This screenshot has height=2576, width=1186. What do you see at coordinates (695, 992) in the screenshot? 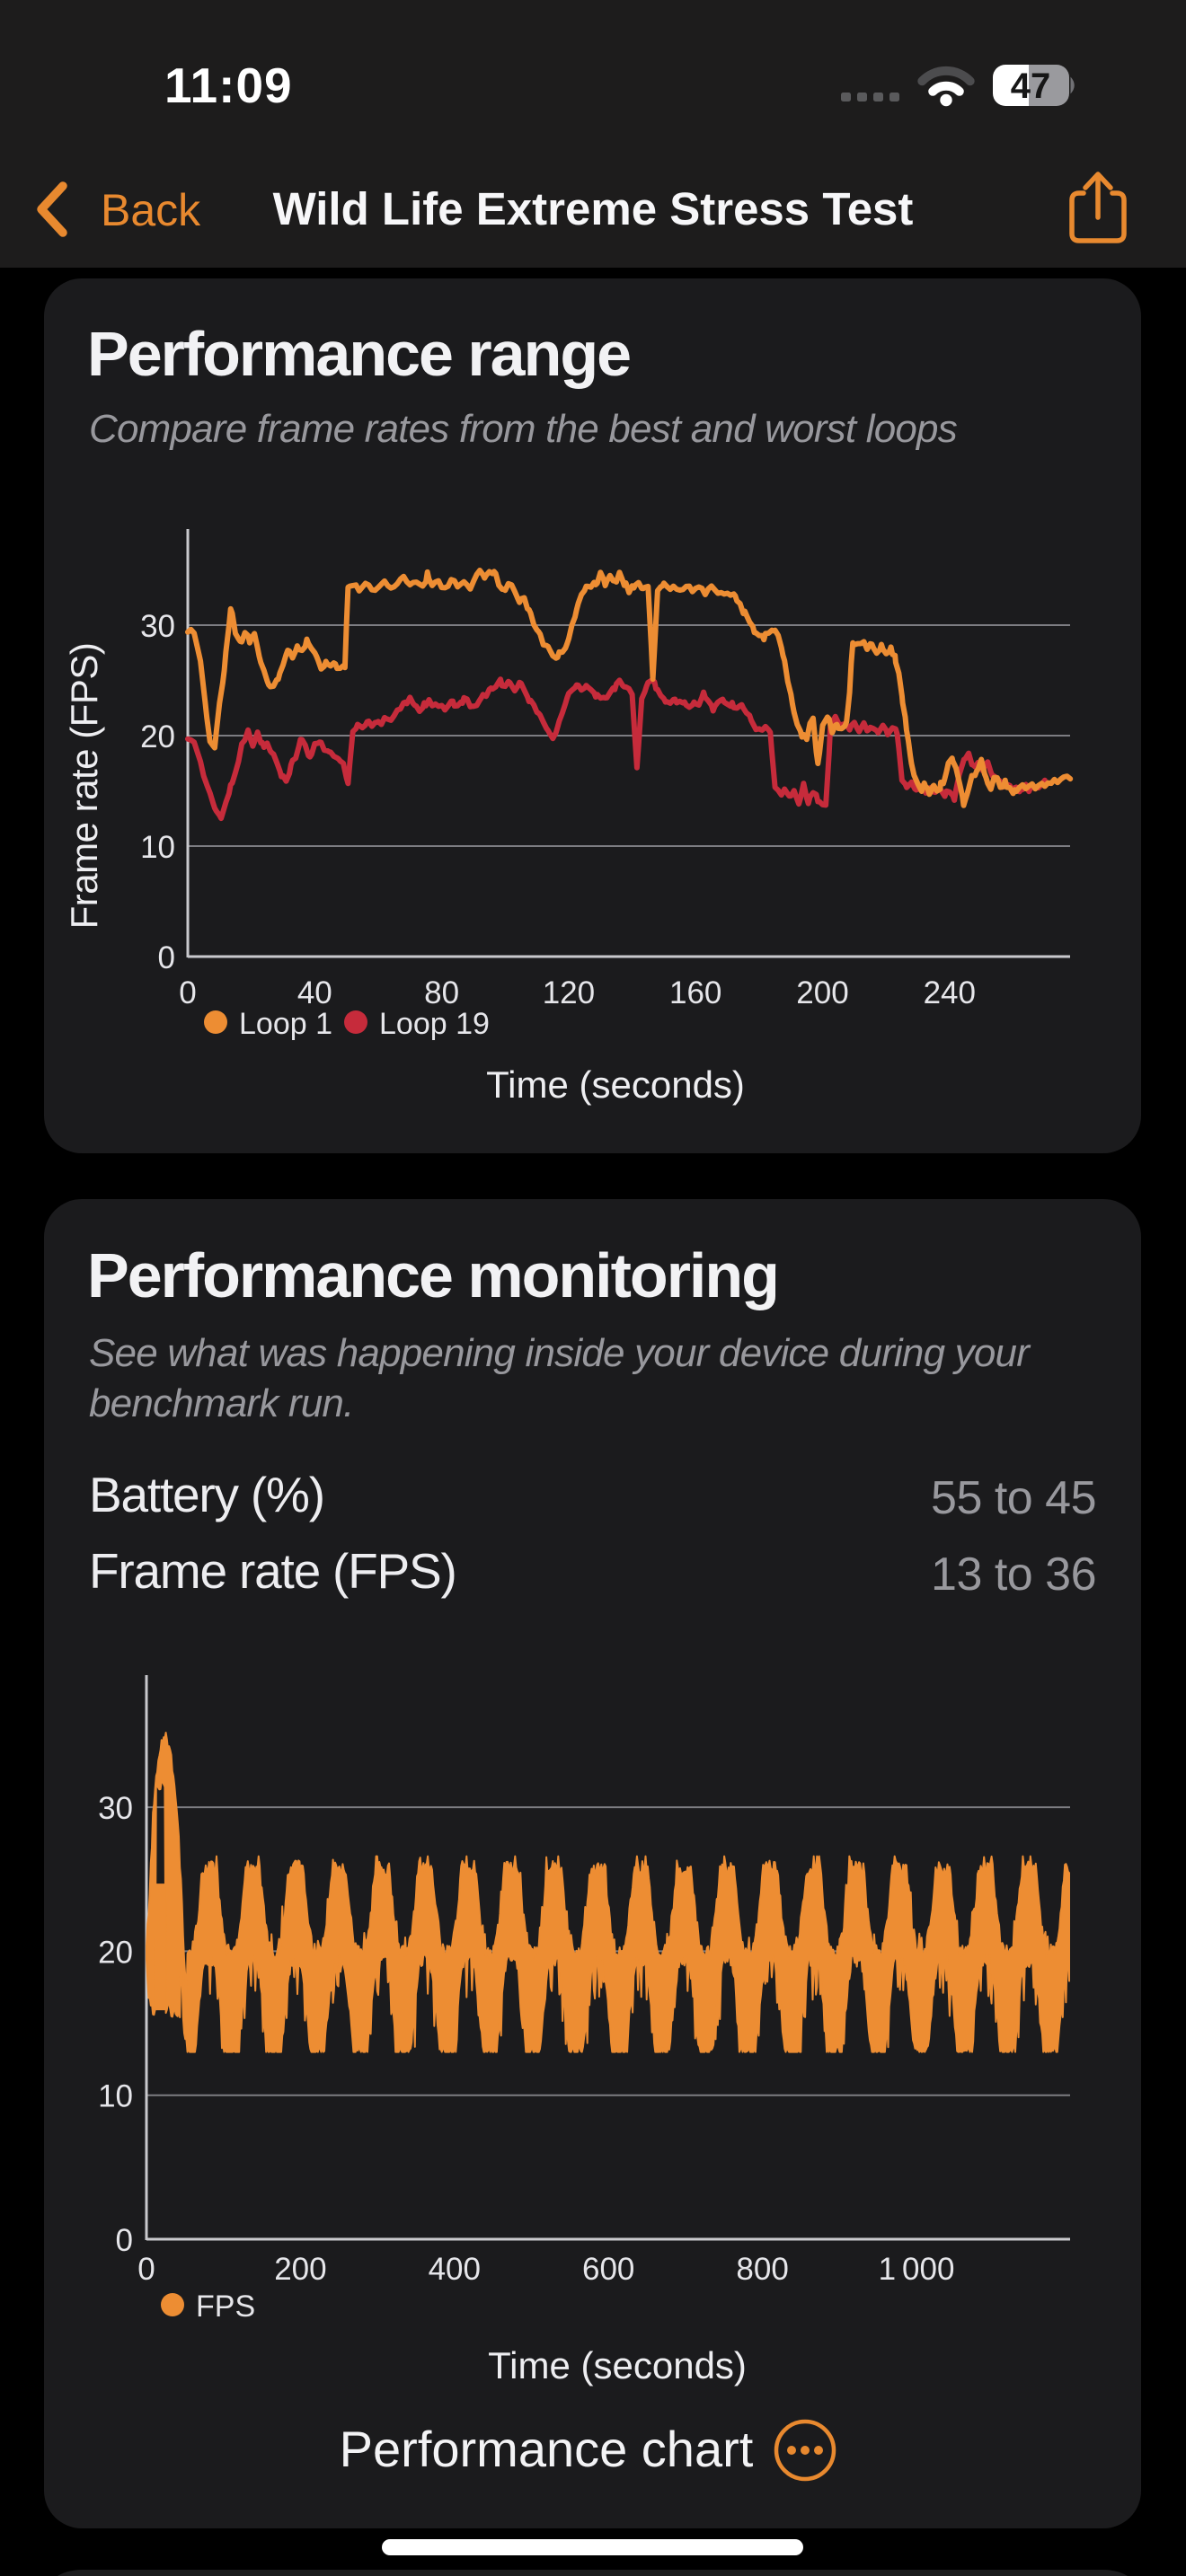
I see `svg-text: 160` at bounding box center [695, 992].